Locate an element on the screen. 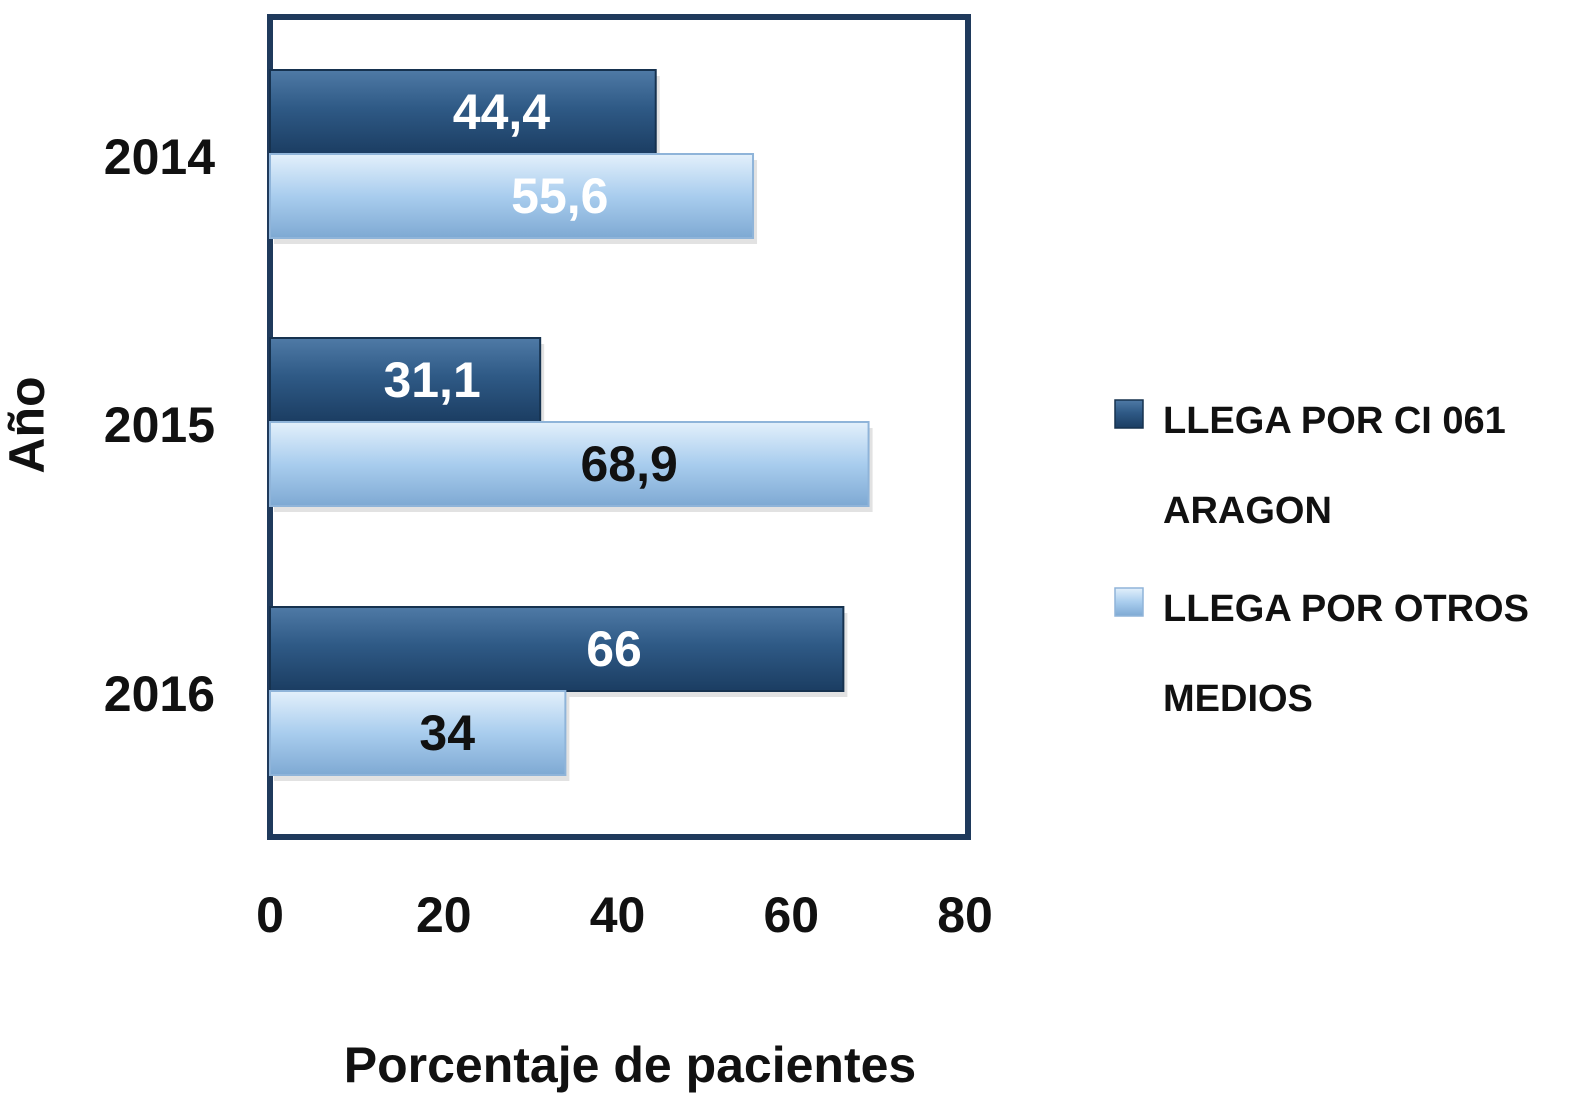  bar-value-label: 44,4 is located at coordinates (502, 112).